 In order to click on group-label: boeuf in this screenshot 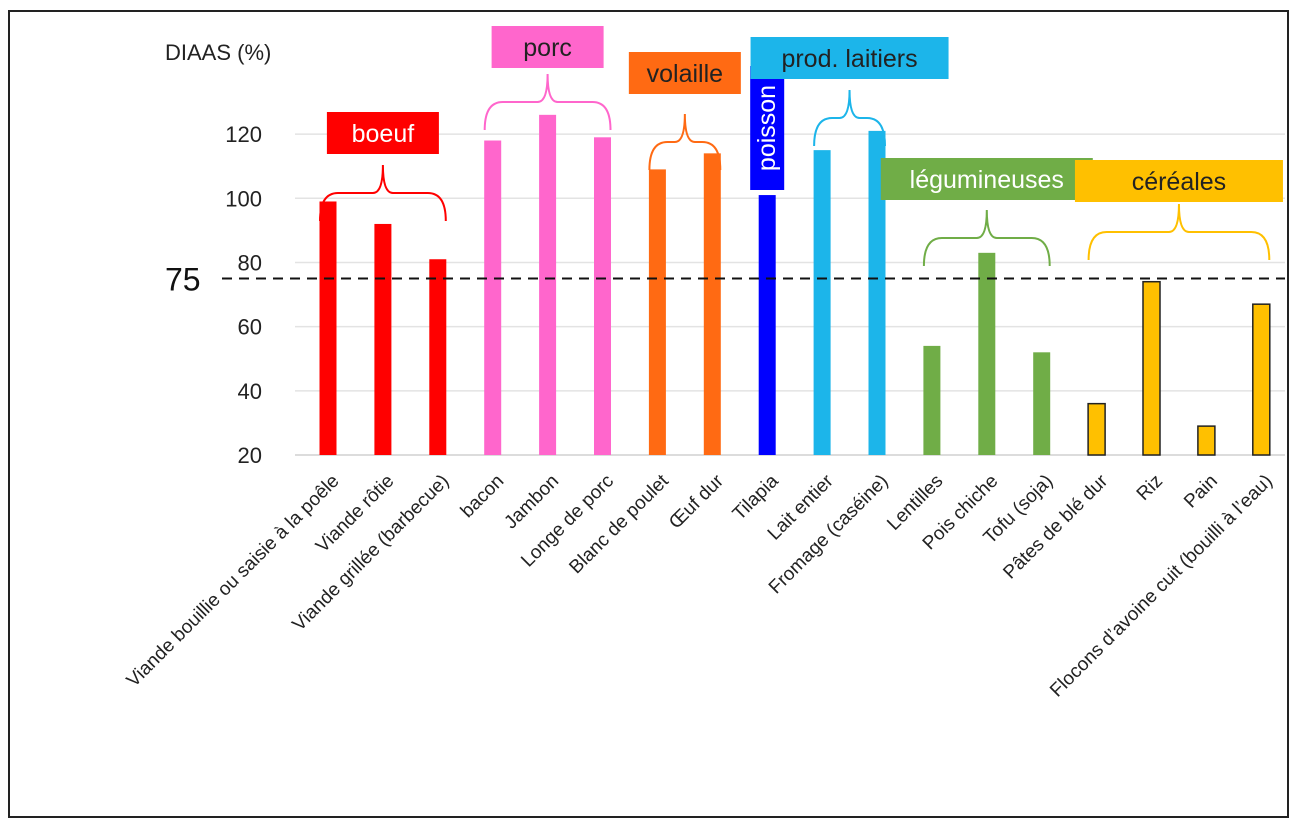, I will do `click(383, 134)`.